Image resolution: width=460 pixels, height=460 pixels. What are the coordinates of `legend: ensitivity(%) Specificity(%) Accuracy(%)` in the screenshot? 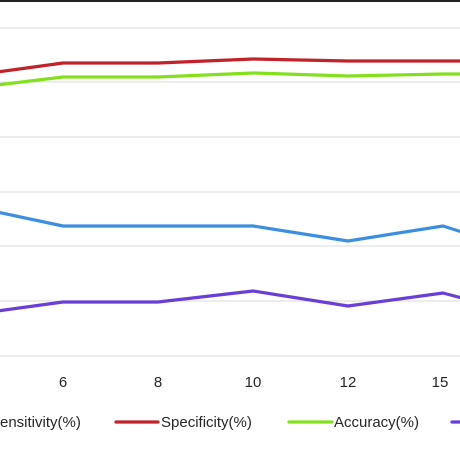 It's located at (230, 422).